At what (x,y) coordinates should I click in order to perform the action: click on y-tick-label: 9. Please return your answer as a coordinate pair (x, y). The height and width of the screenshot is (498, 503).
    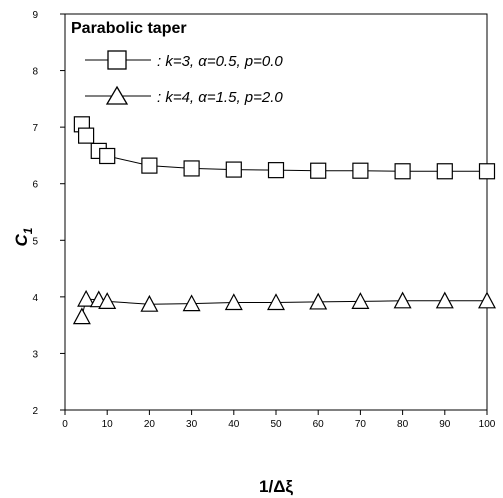
    Looking at the image, I should click on (35, 15).